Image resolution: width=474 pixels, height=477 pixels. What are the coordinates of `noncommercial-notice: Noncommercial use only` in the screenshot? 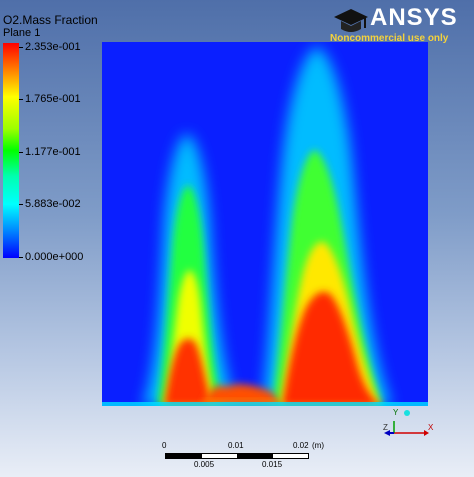 It's located at (389, 38).